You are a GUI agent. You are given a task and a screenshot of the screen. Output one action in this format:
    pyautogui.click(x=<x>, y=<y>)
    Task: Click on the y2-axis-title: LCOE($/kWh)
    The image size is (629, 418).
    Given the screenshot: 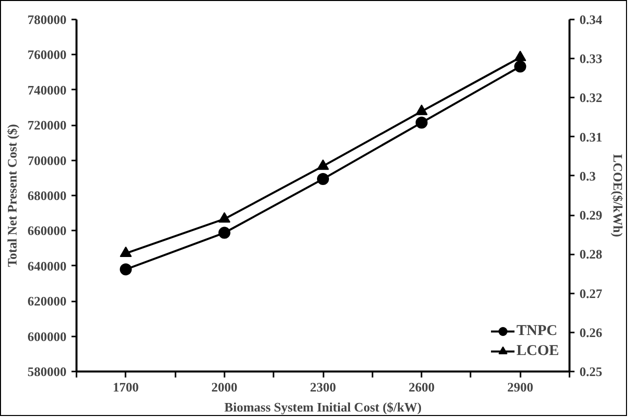 What is the action you would take?
    pyautogui.click(x=618, y=196)
    